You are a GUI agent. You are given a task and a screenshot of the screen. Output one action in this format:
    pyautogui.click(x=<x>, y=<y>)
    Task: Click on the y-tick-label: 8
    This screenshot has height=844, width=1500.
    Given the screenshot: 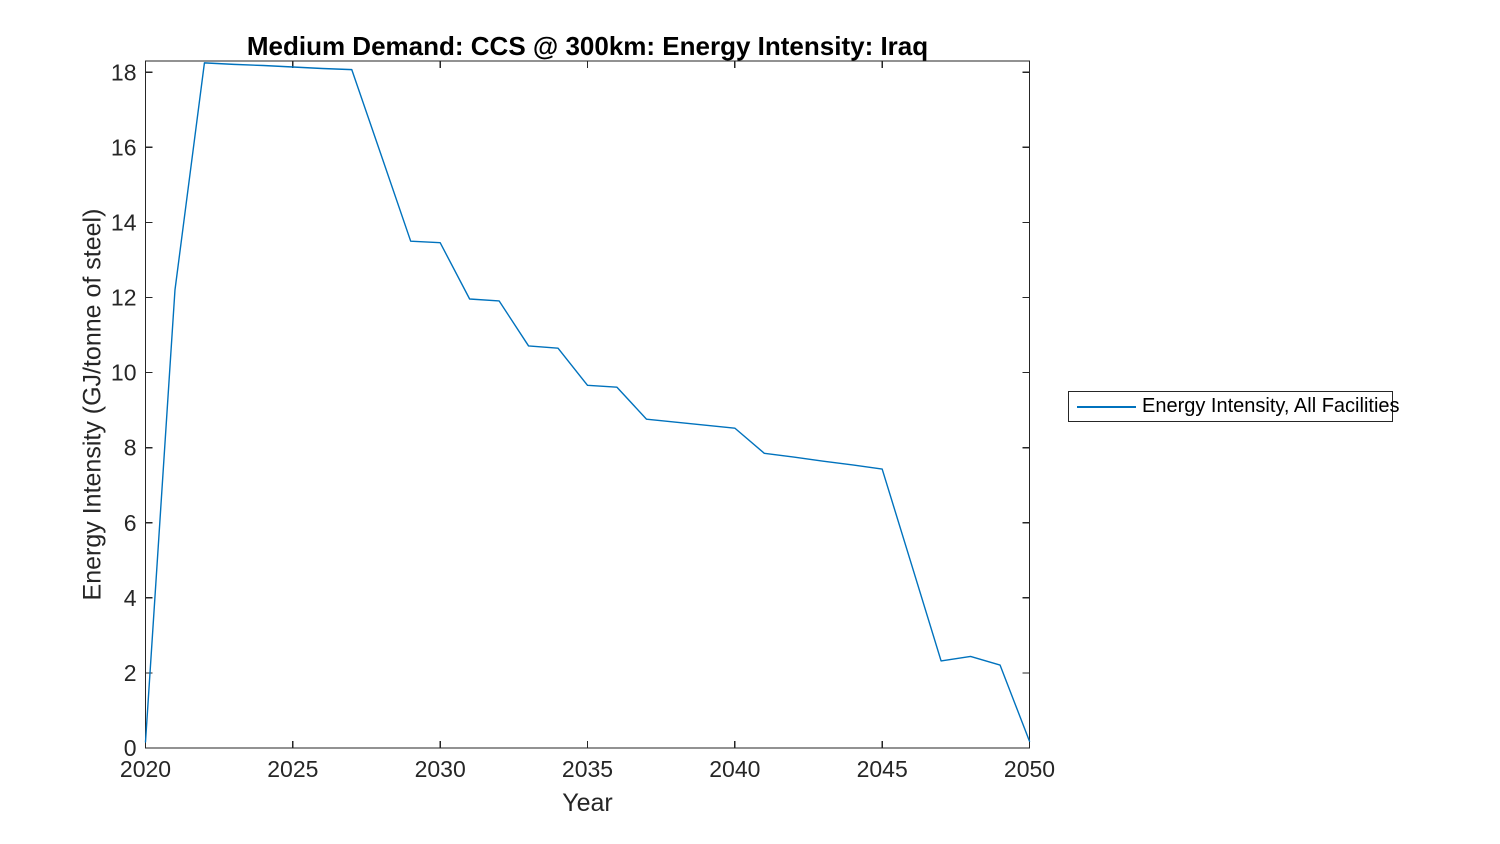 What is the action you would take?
    pyautogui.click(x=130, y=448)
    